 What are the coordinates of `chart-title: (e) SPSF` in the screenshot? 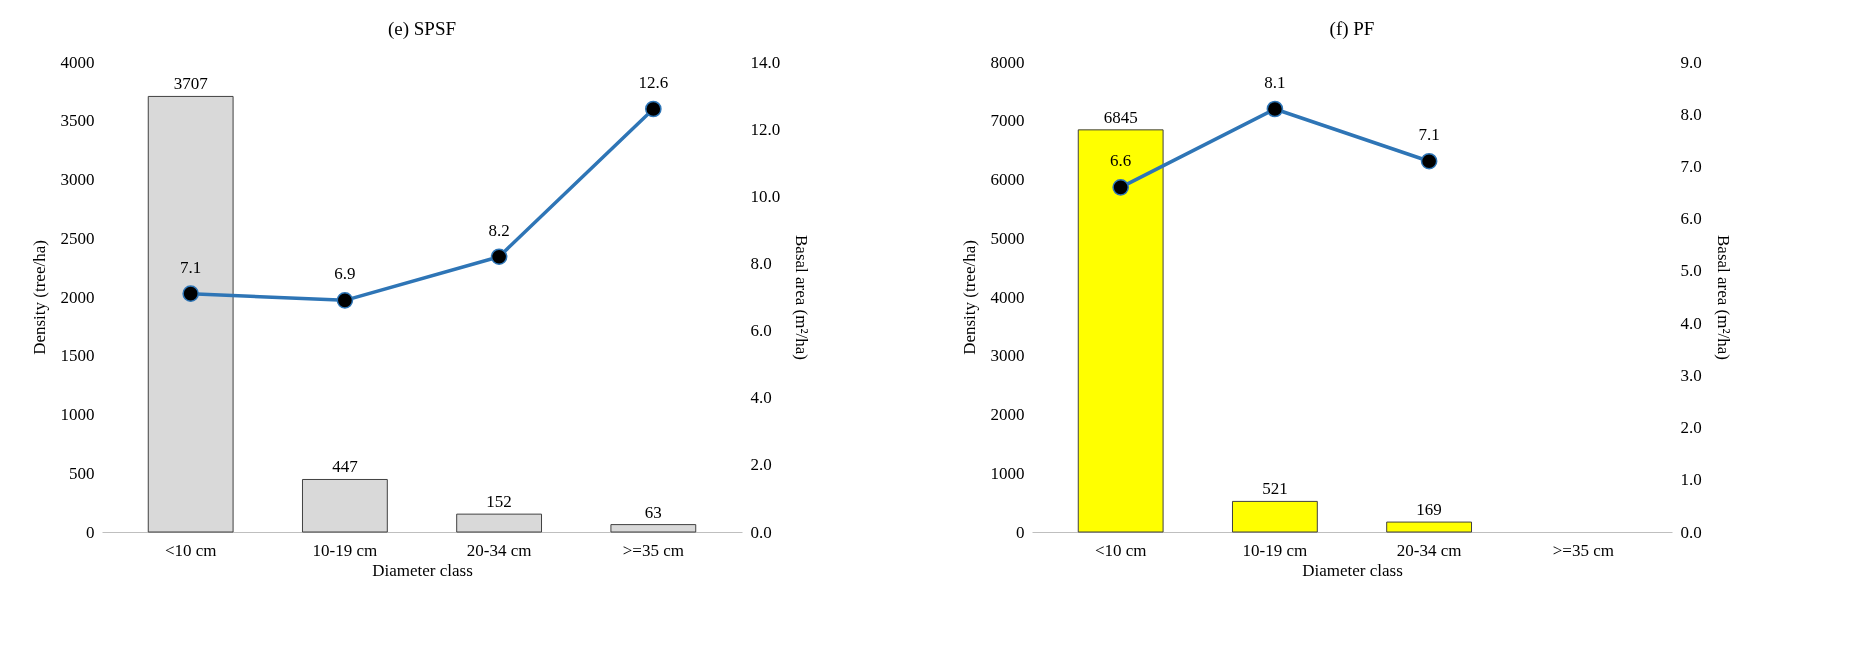 It's located at (422, 29).